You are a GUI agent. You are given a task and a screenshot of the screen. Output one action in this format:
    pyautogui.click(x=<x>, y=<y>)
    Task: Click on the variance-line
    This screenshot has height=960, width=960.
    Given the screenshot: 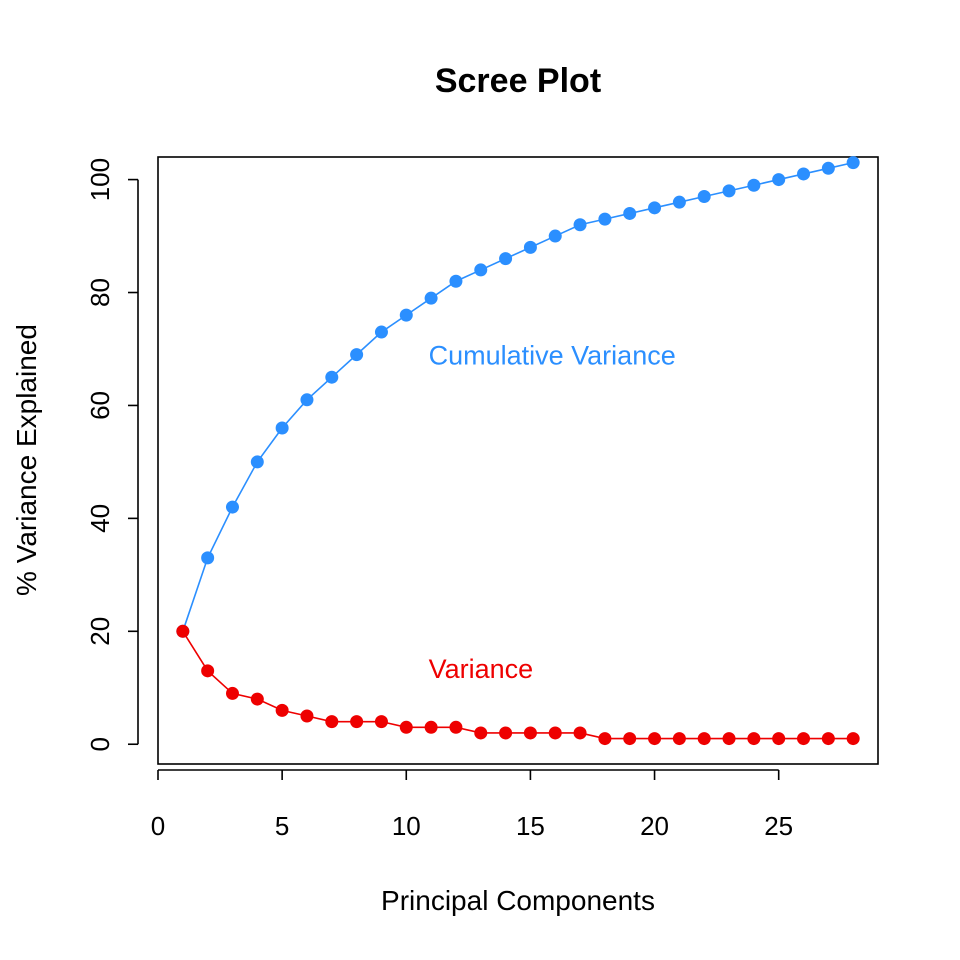 What is the action you would take?
    pyautogui.click(x=518, y=685)
    